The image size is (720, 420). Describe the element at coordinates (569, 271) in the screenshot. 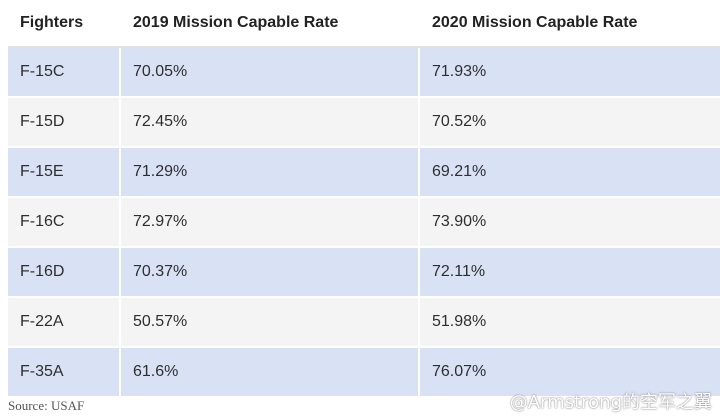

I see `rate-2020-cell: 72.11%` at that location.